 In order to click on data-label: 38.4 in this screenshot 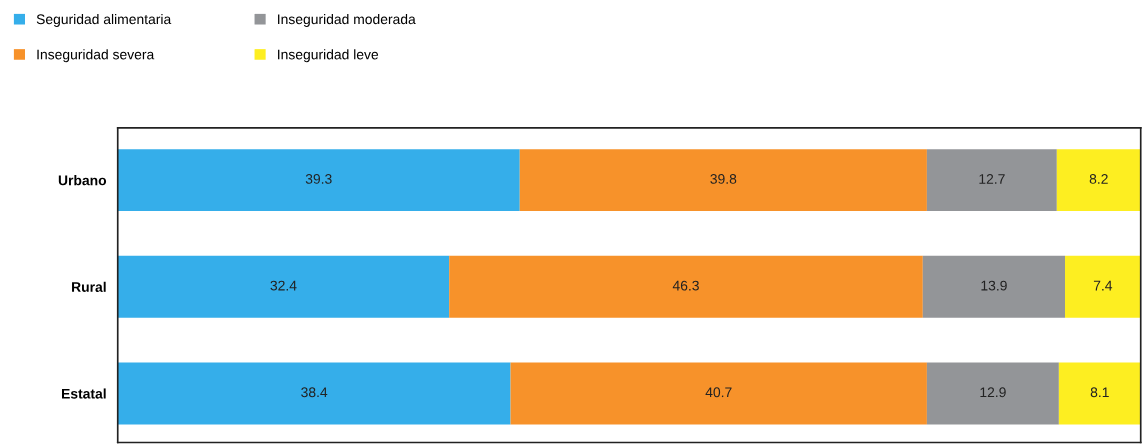, I will do `click(314, 392)`.